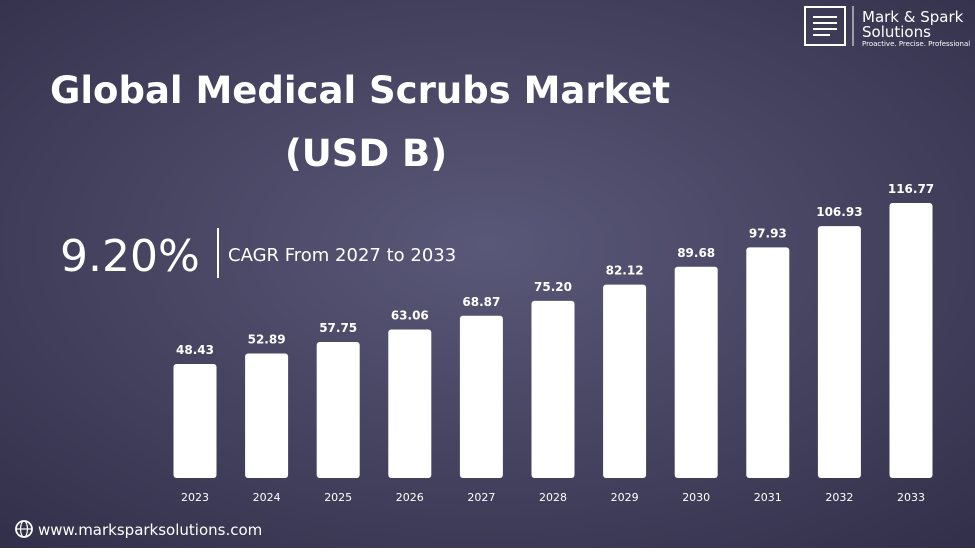  What do you see at coordinates (267, 339) in the screenshot?
I see `value-label: 52.89` at bounding box center [267, 339].